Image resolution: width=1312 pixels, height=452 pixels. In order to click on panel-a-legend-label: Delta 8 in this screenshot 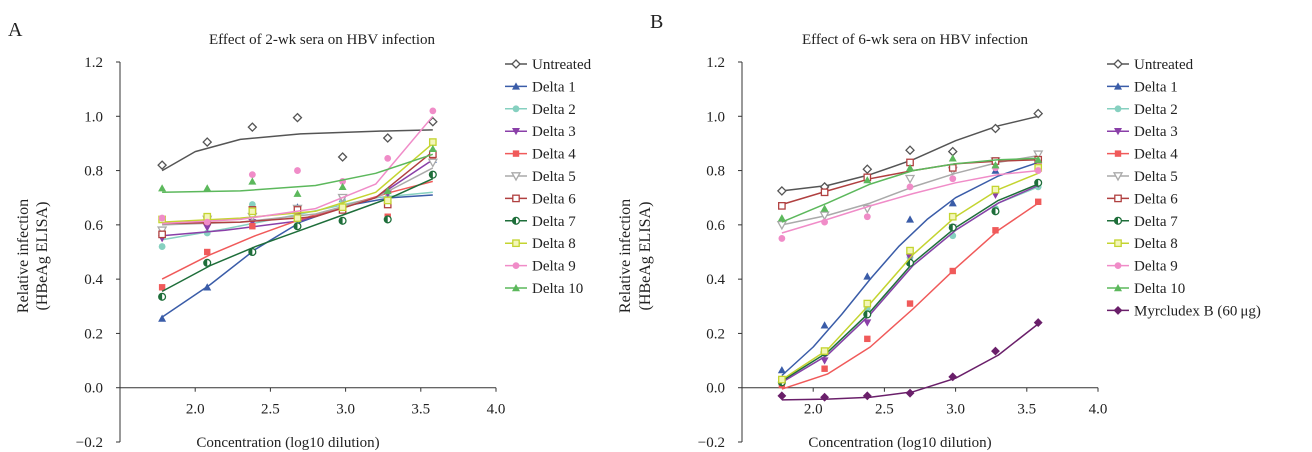, I will do `click(554, 244)`.